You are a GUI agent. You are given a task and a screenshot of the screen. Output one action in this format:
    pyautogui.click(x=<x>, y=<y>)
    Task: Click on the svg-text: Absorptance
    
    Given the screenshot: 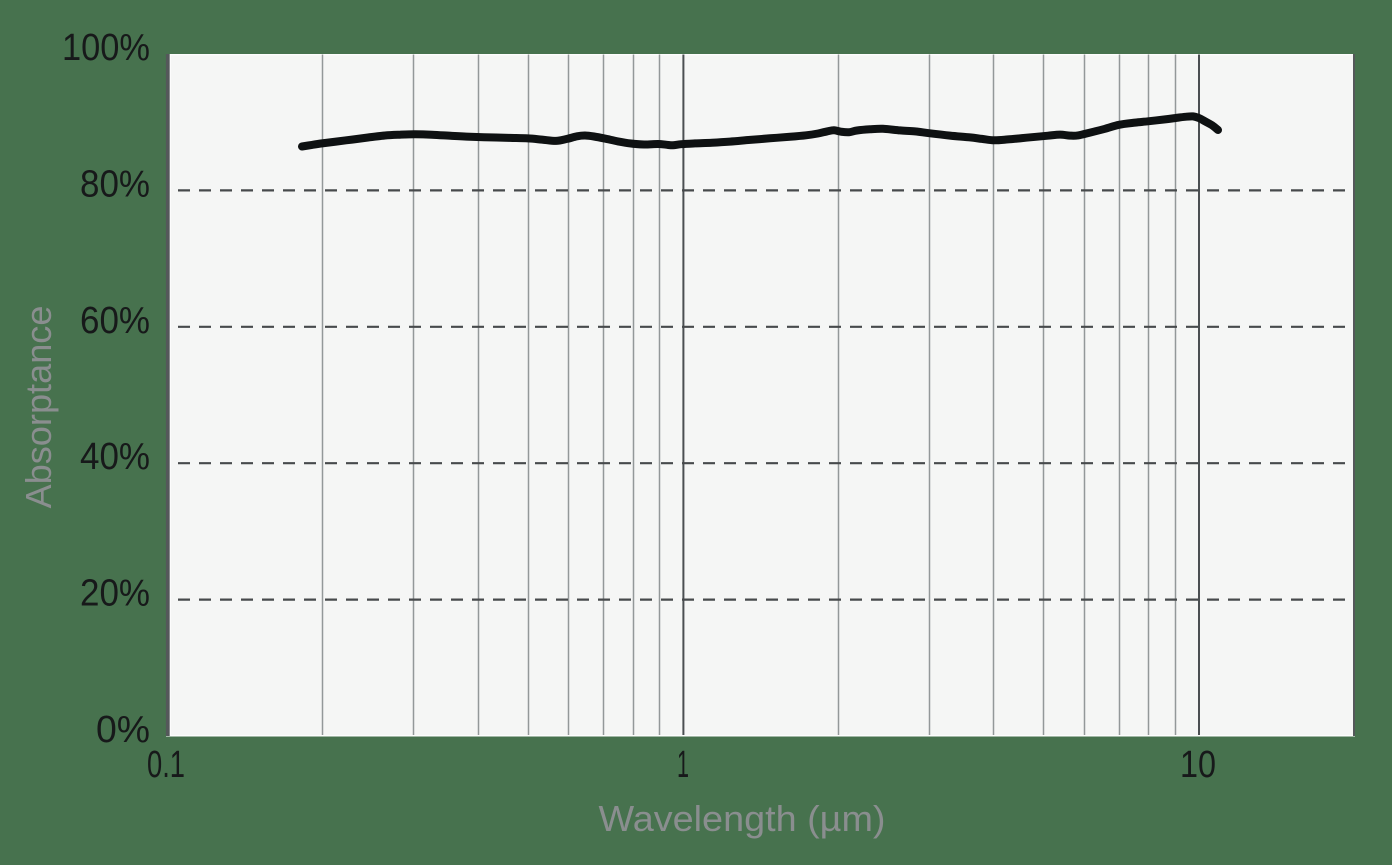 What is the action you would take?
    pyautogui.click(x=38, y=407)
    